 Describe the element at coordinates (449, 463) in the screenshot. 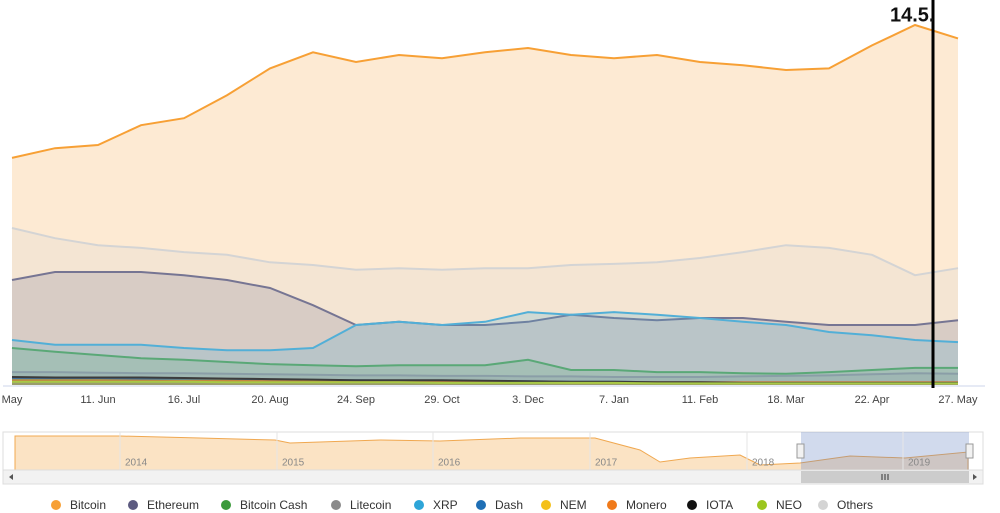

I see `navigator-label: 2016` at that location.